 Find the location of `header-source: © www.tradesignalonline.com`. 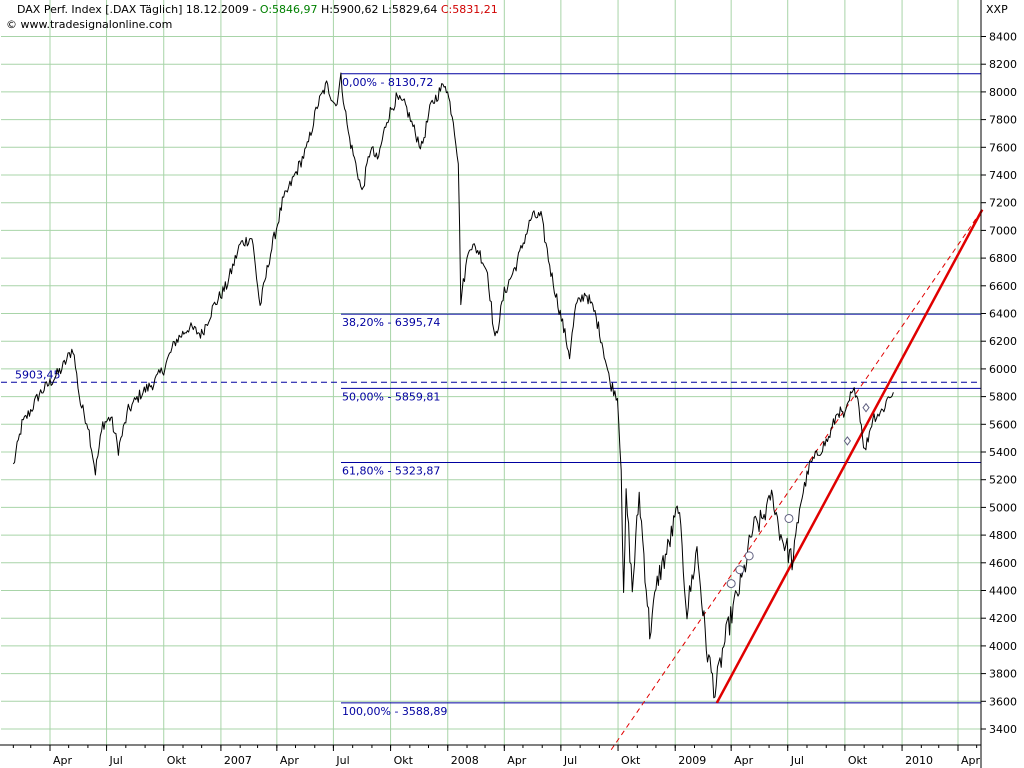

header-source: © www.tradesignalonline.com is located at coordinates (89, 24).